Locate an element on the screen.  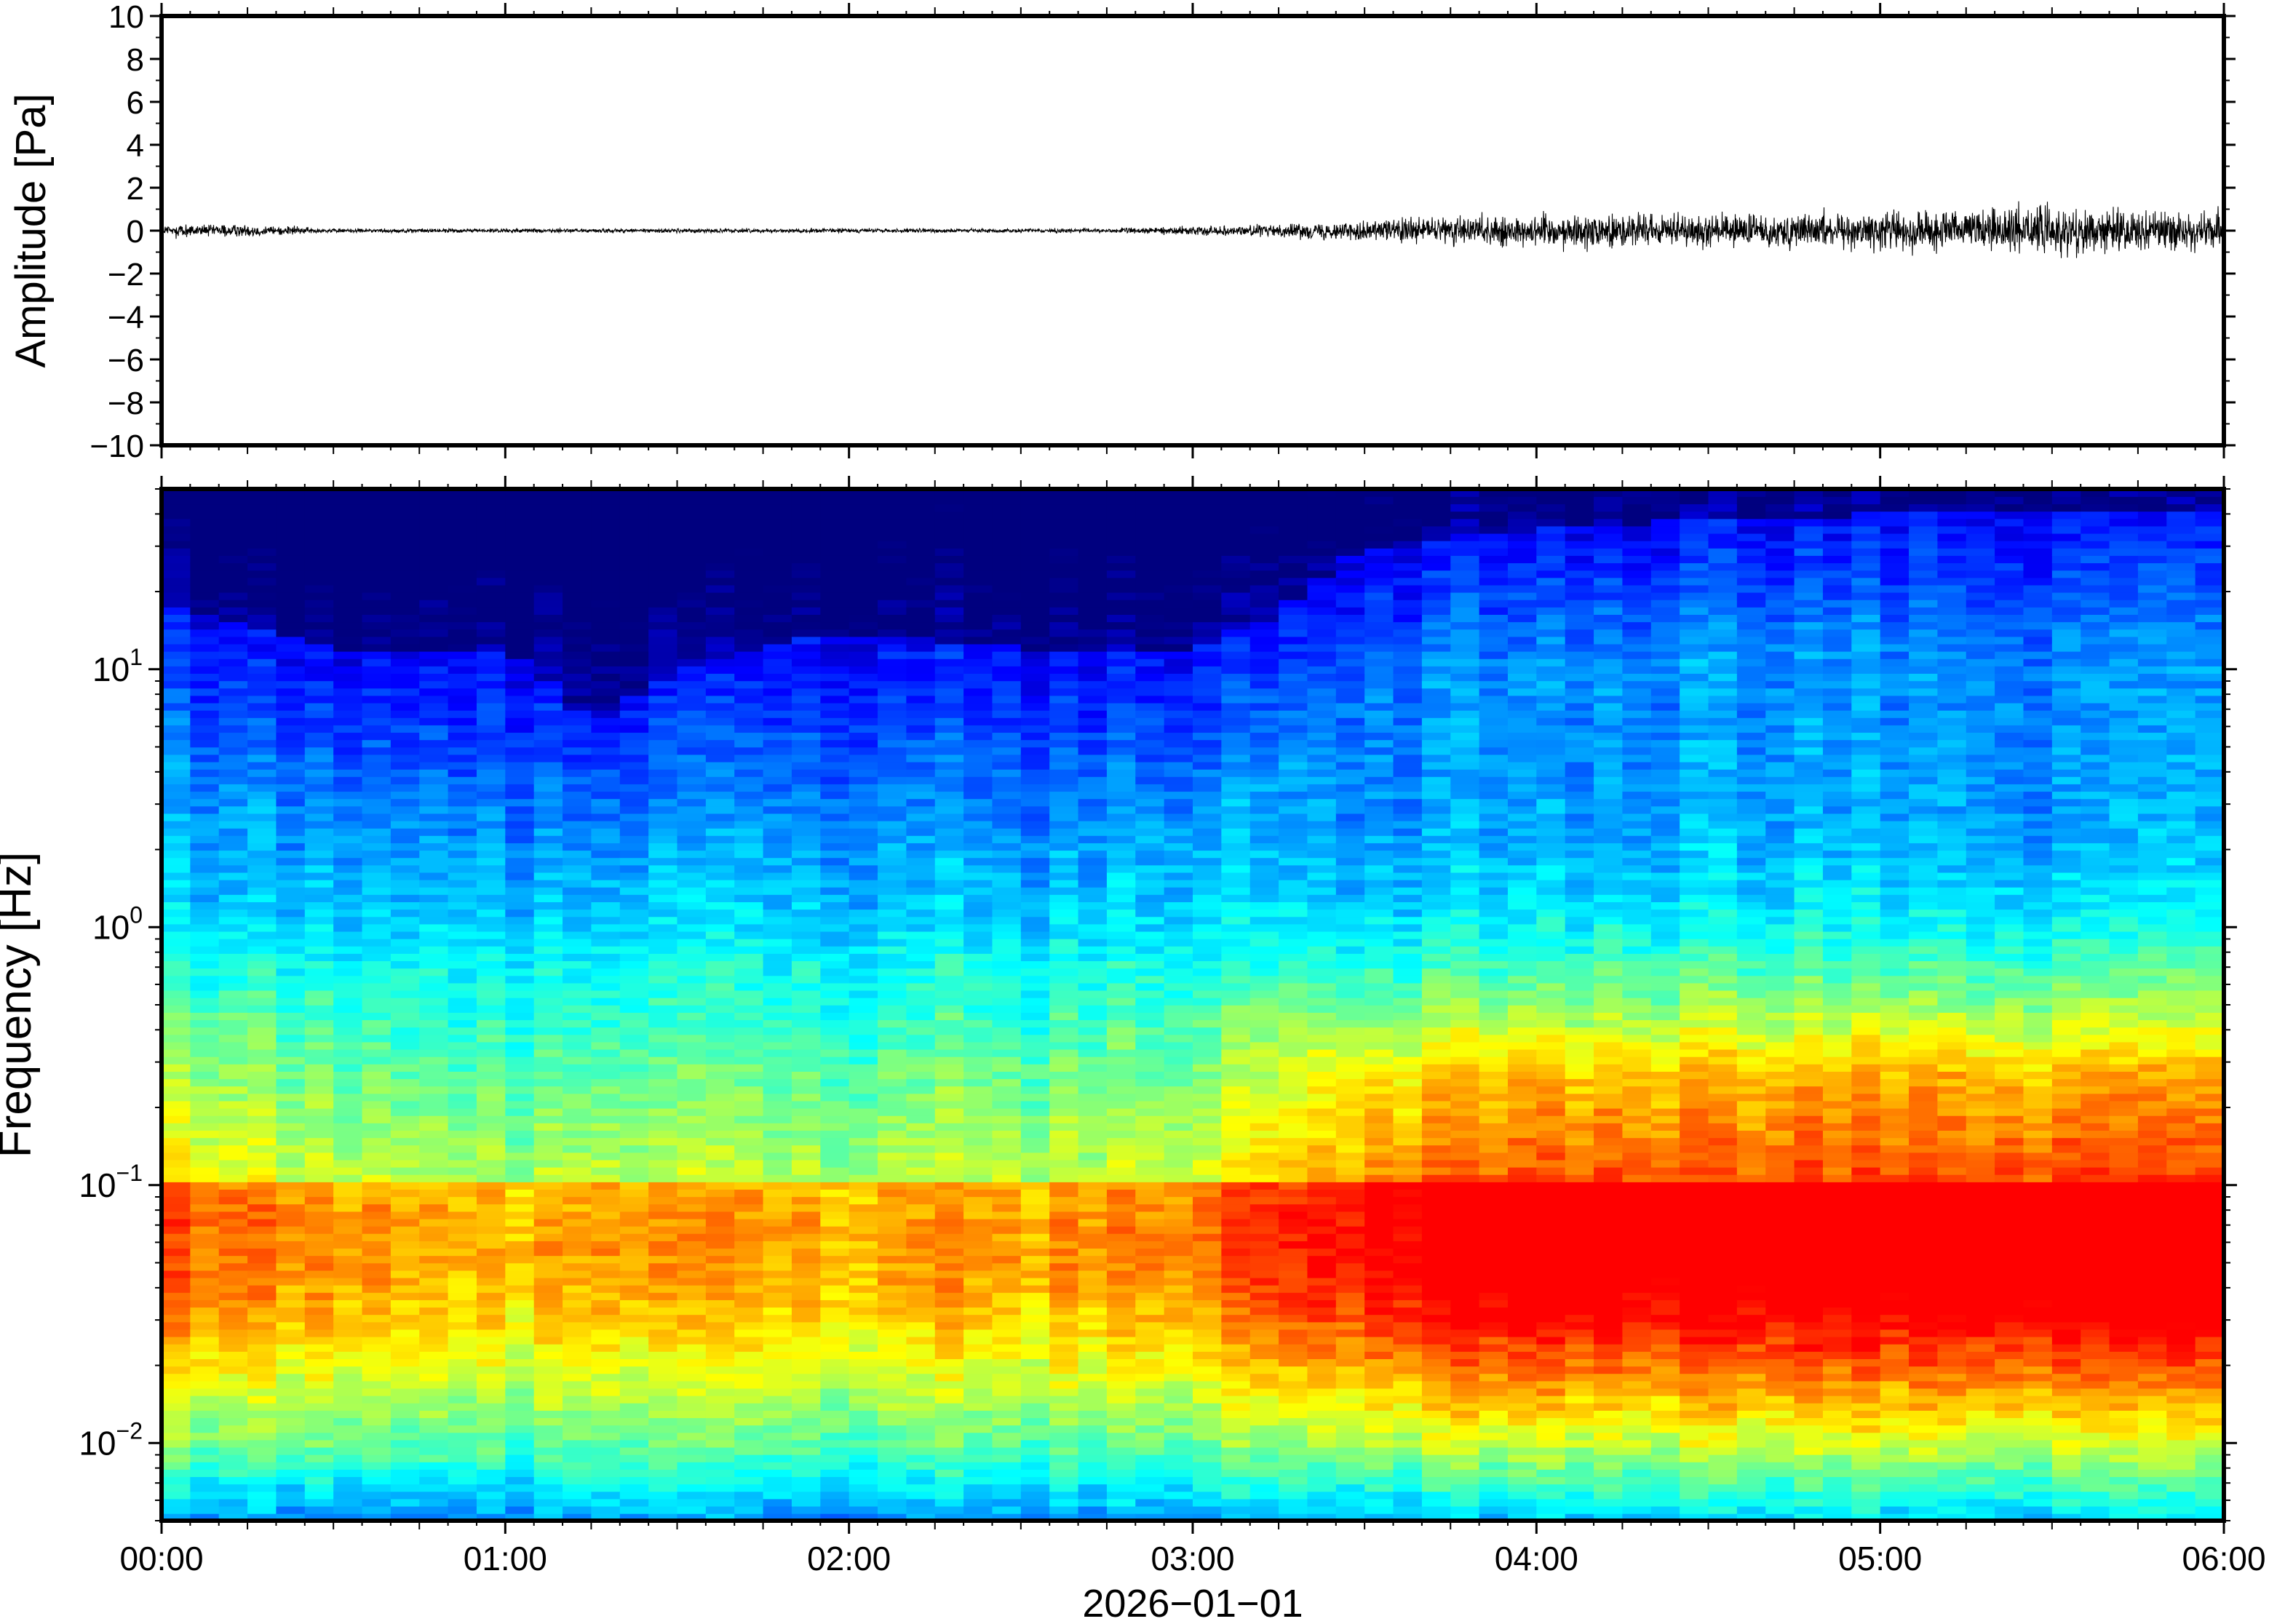
waveform-y-tick-label: 10 is located at coordinates (126, 17).